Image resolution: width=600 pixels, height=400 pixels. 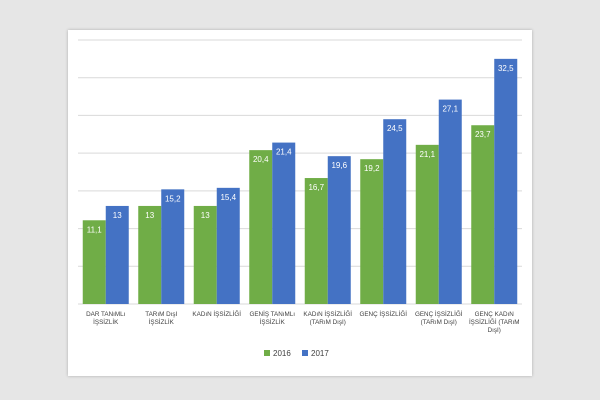 What do you see at coordinates (339, 165) in the screenshot?
I see `data-label-2017-5: 19,6` at bounding box center [339, 165].